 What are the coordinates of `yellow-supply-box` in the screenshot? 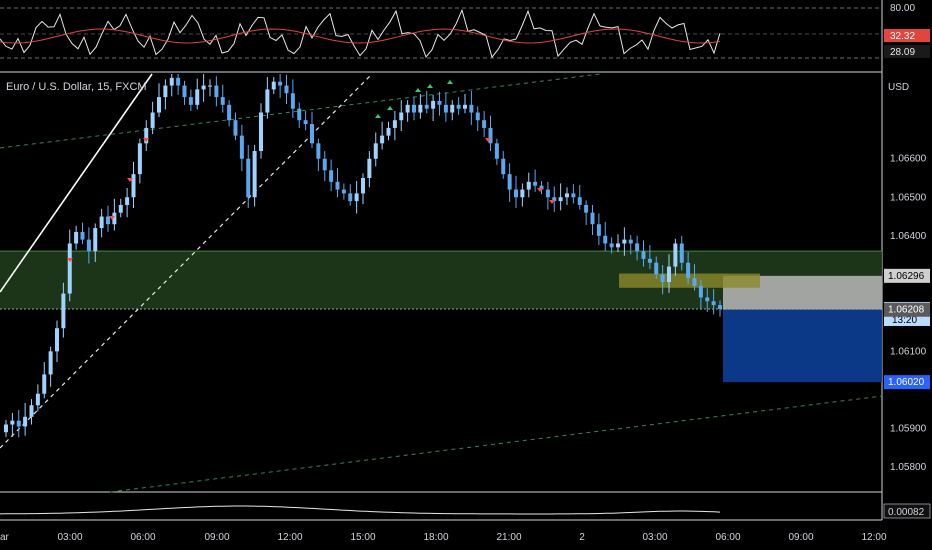 It's located at (689, 280).